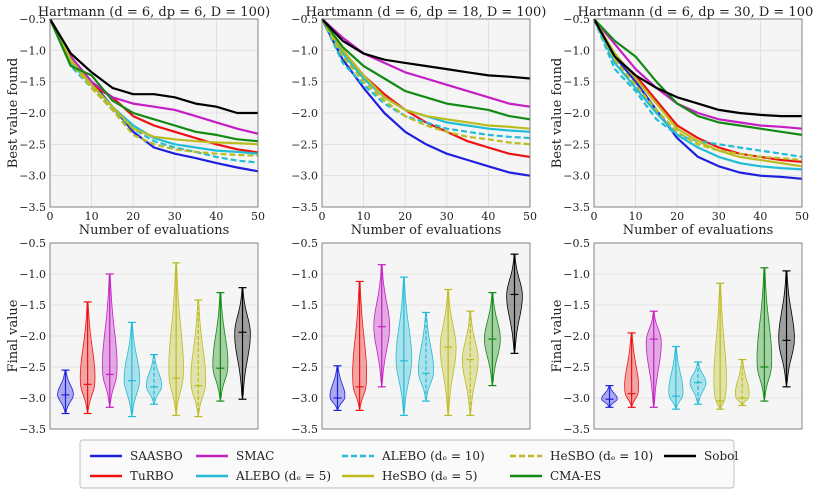 This screenshot has height=494, width=814. I want to click on chart-title: Hartmann (d = 6, dp = 18, D = 100), so click(426, 12).